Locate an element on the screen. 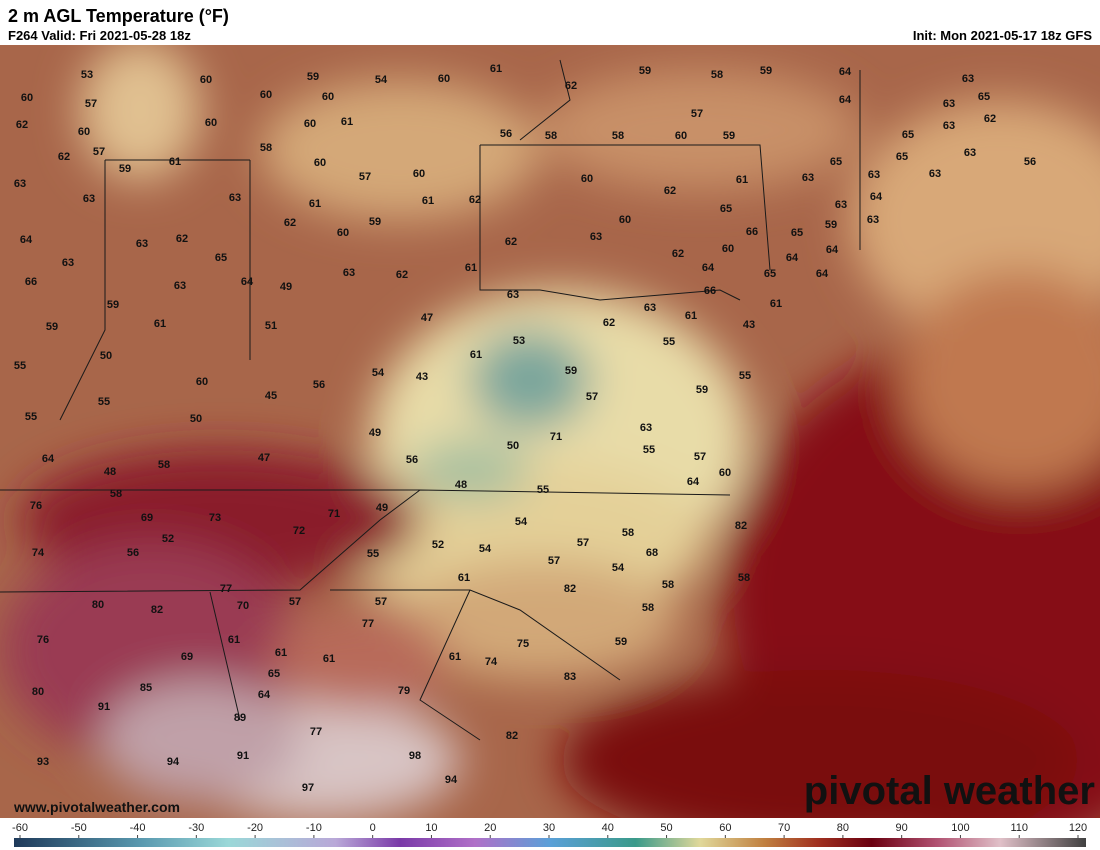  station-value: 89 is located at coordinates (240, 718).